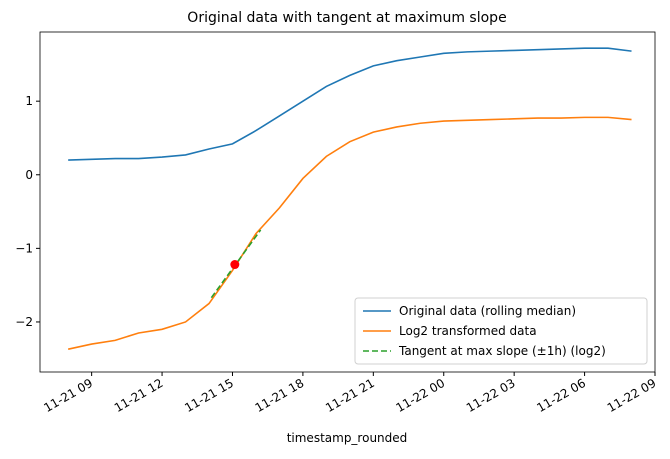 The height and width of the screenshot is (459, 670). I want to click on legend-box, so click(501, 331).